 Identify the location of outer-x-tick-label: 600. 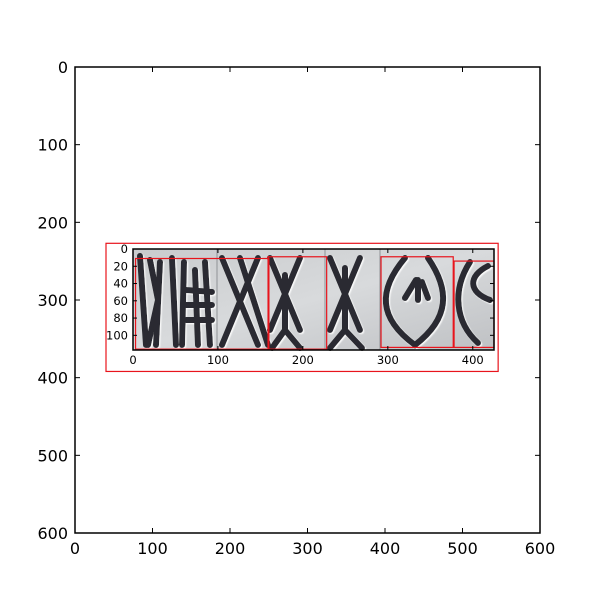
(540, 548).